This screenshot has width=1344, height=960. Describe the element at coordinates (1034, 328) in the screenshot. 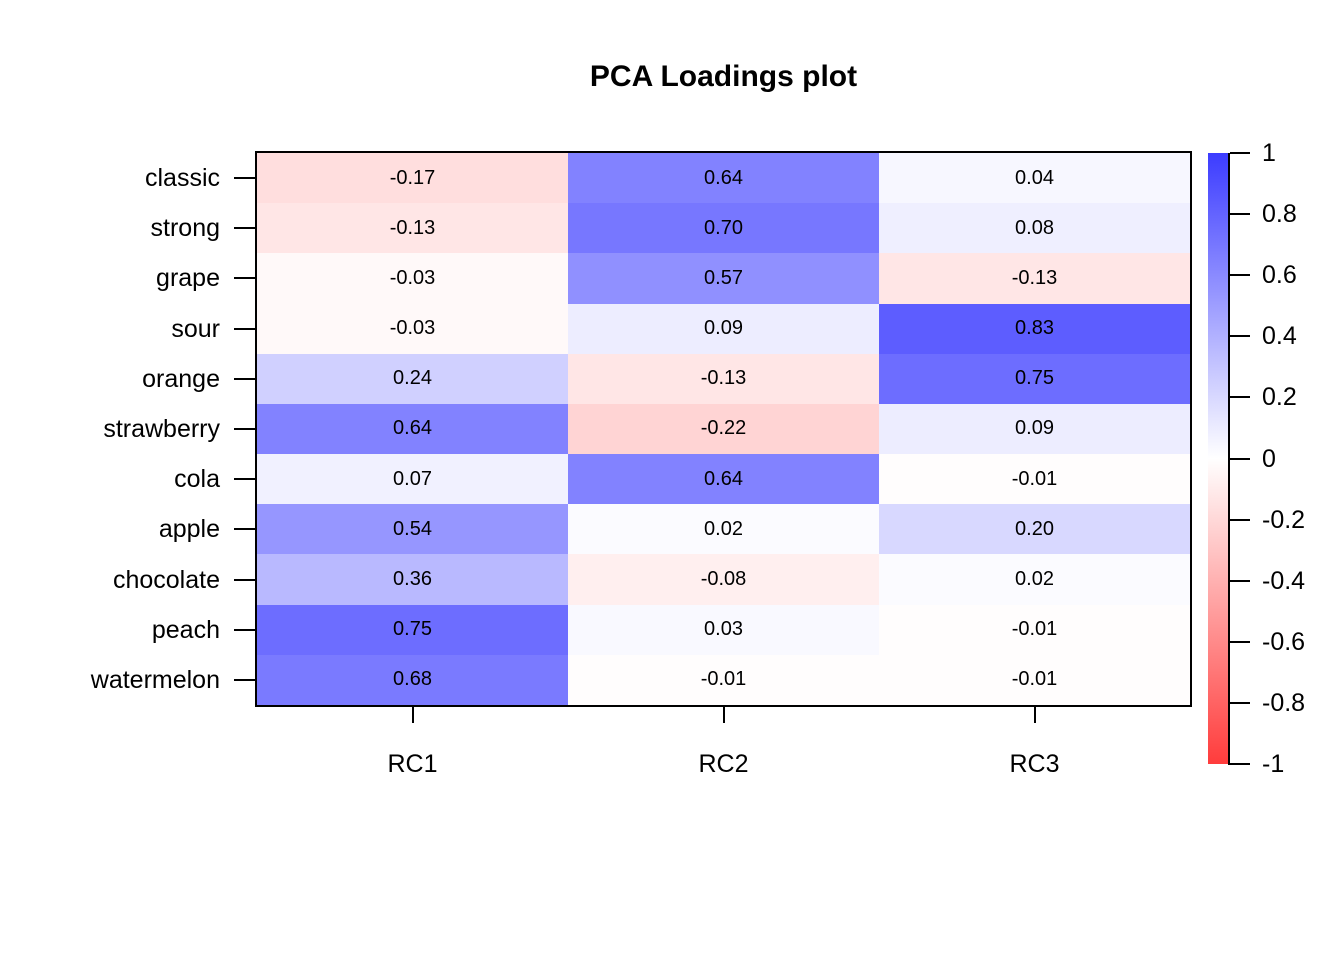

I see `heatmap-cell: 0.83` at that location.